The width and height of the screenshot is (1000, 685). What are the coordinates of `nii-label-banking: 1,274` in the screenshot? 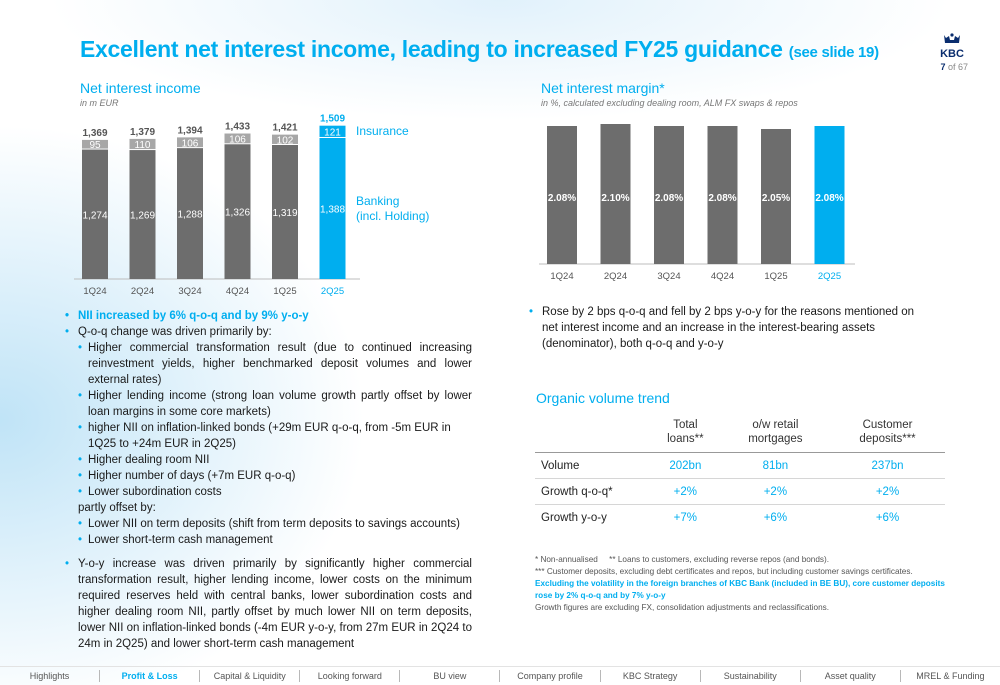 It's located at (94, 215).